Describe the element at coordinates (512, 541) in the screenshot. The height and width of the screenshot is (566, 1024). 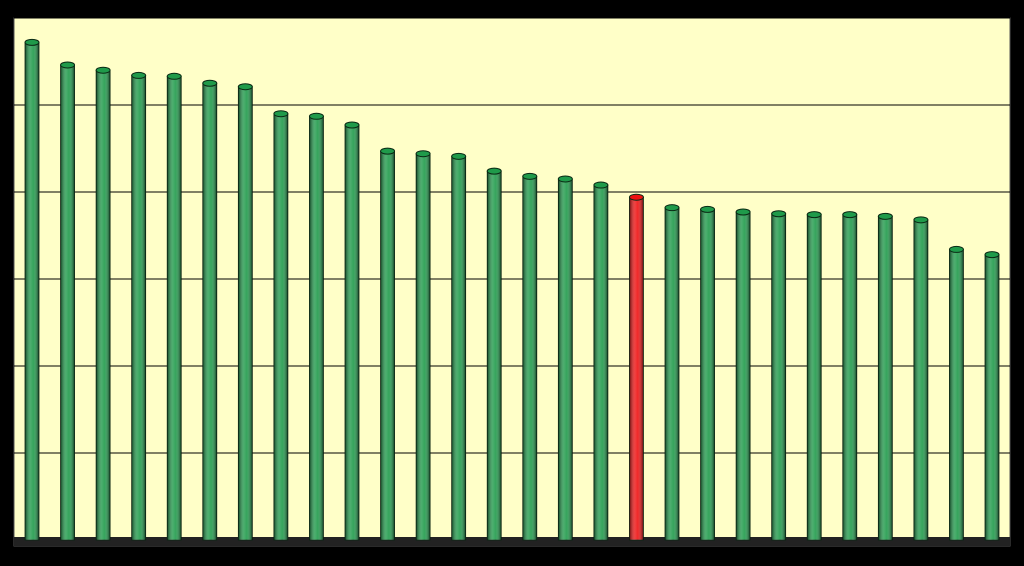
I see `floor` at that location.